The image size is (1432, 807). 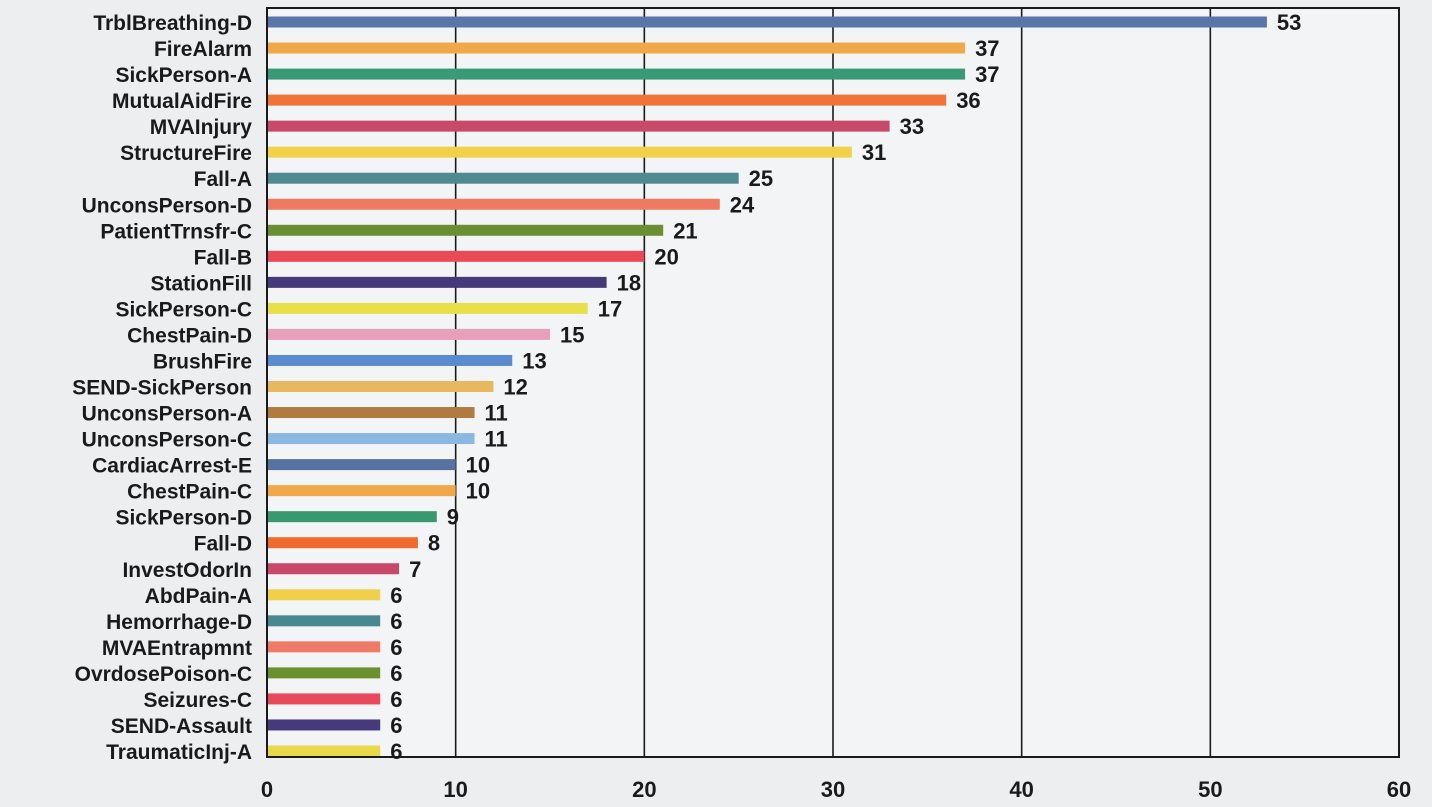 I want to click on value-label: 9, so click(x=453, y=517).